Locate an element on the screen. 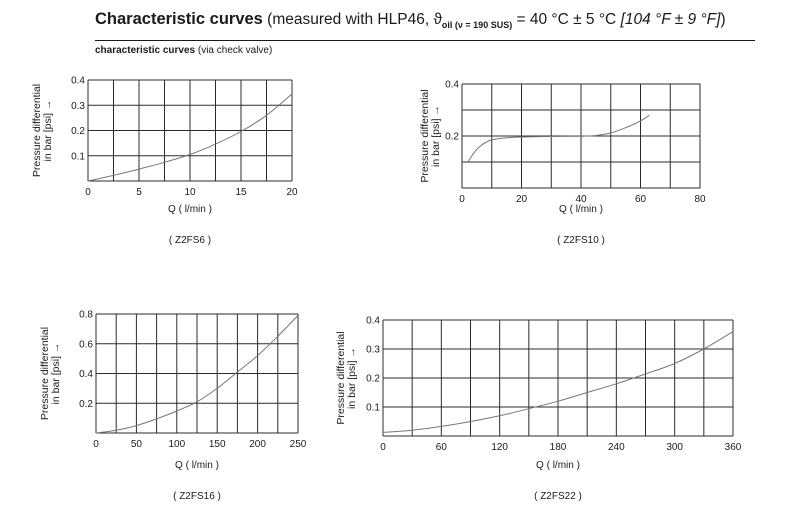 Image resolution: width=793 pixels, height=522 pixels. subheading-regular: (via check valve) is located at coordinates (235, 50).